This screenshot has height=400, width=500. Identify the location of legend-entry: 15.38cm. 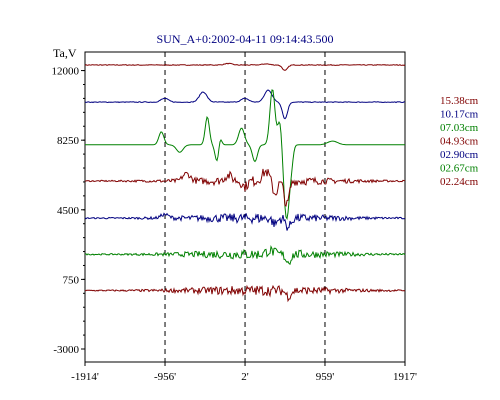
(459, 101).